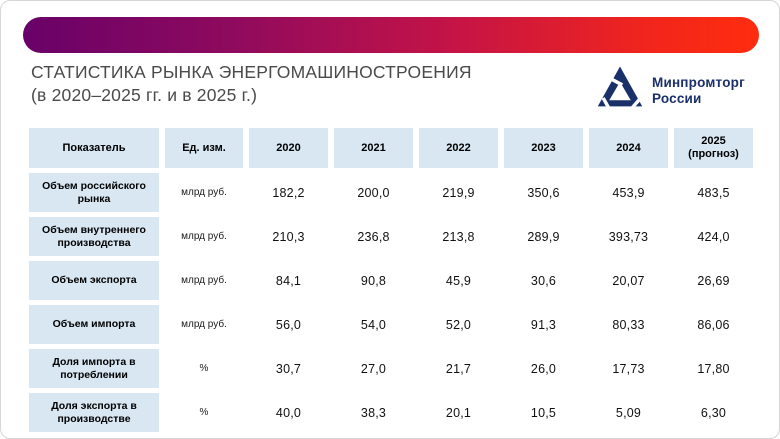 The height and width of the screenshot is (439, 780). I want to click on row-label: Доля экспорта в производстве, so click(94, 412).